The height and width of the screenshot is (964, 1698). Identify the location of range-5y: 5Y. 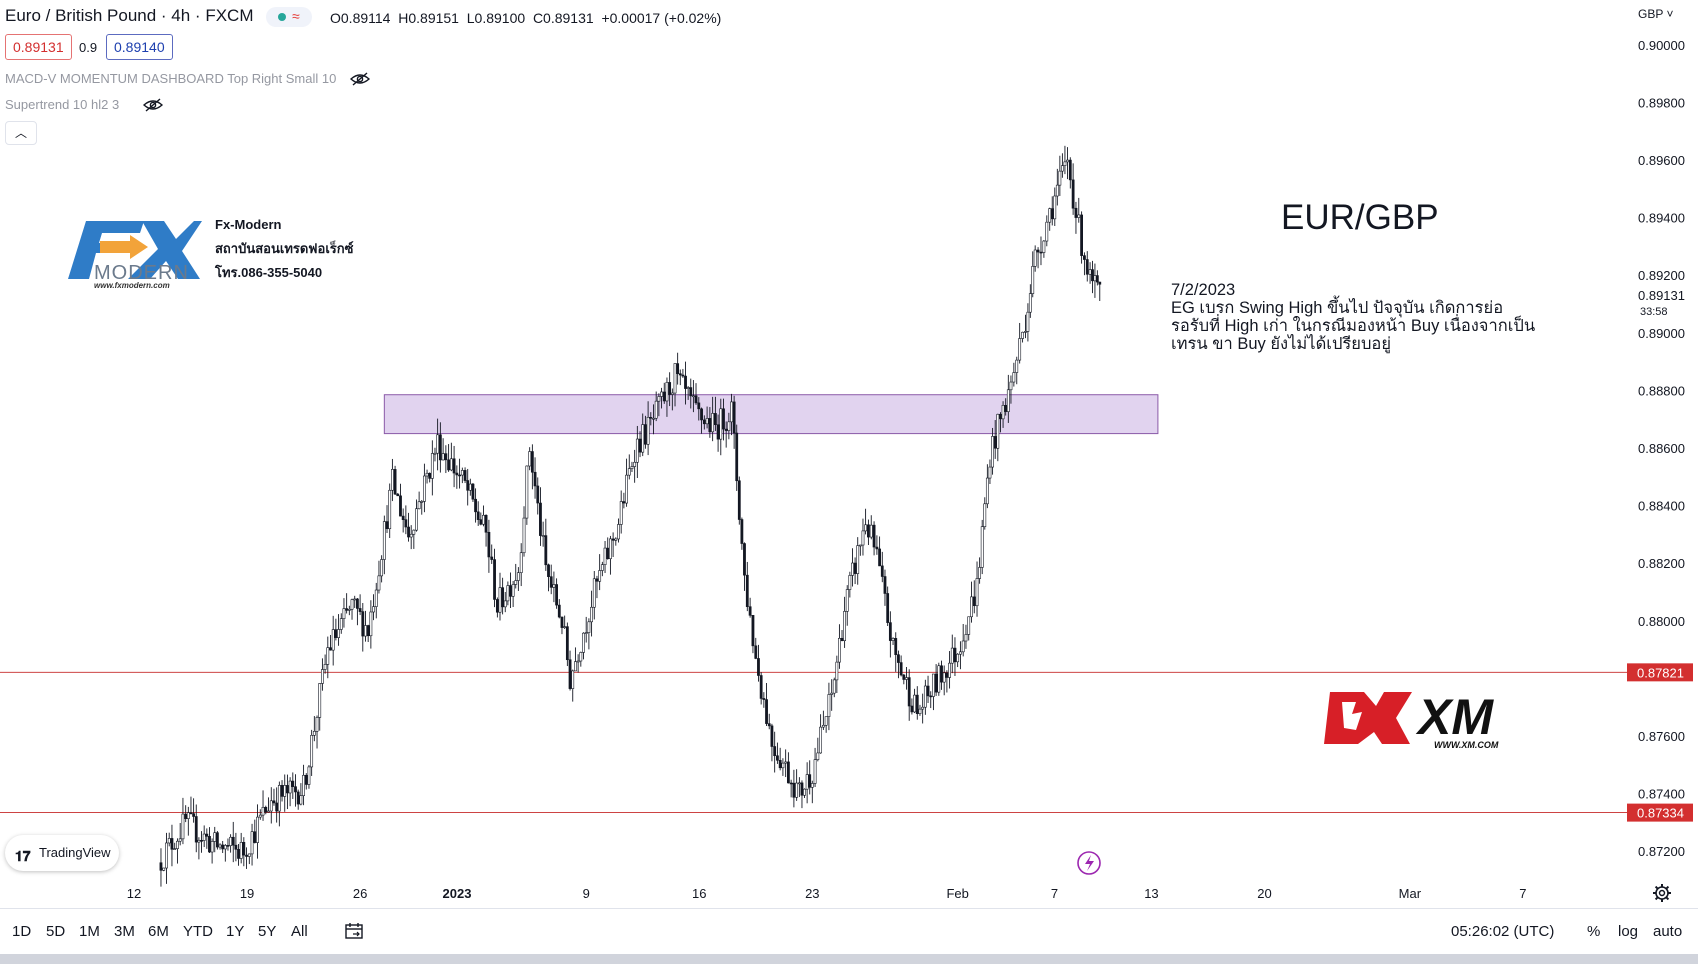
(267, 931).